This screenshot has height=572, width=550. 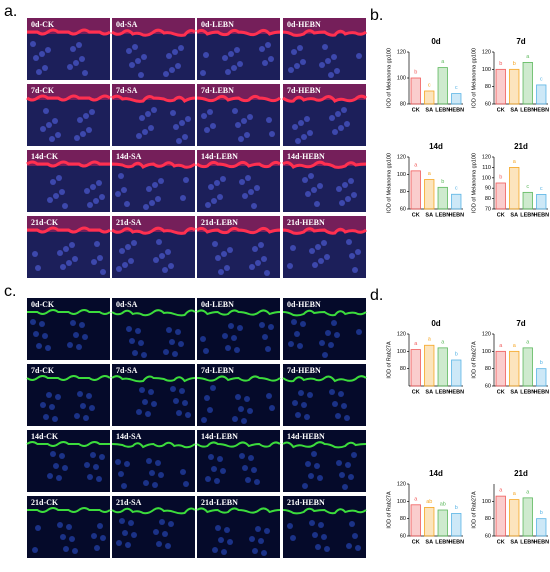 What do you see at coordinates (435, 323) in the screenshot?
I see `chart-title: 0d` at bounding box center [435, 323].